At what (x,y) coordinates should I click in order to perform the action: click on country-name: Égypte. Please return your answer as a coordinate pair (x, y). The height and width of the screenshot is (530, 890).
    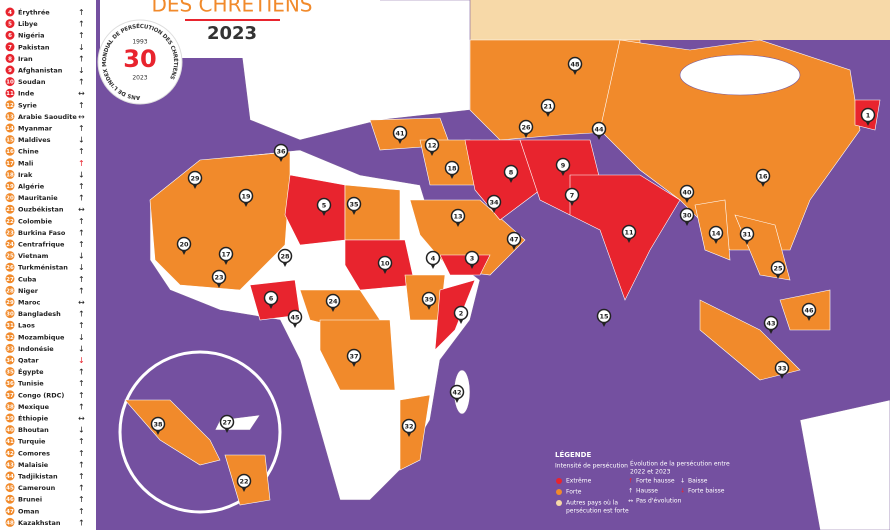
    Looking at the image, I should click on (31, 371).